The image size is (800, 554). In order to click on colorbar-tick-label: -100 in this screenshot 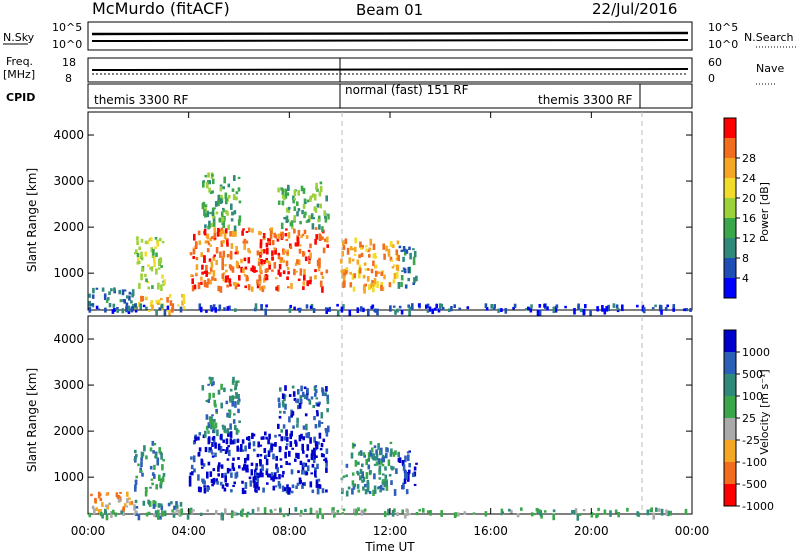, I will do `click(754, 462)`.